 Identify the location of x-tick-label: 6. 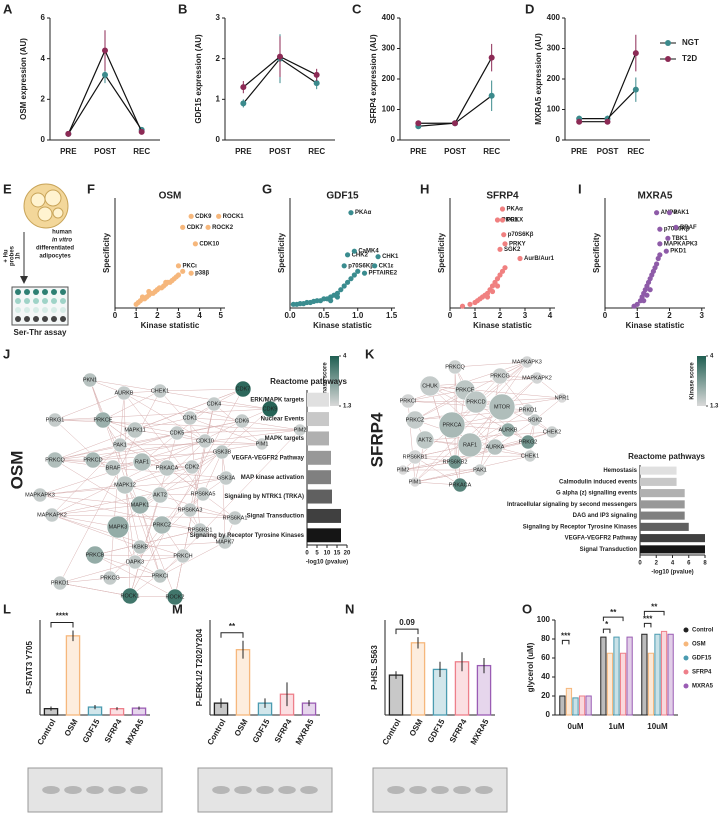
(689, 564).